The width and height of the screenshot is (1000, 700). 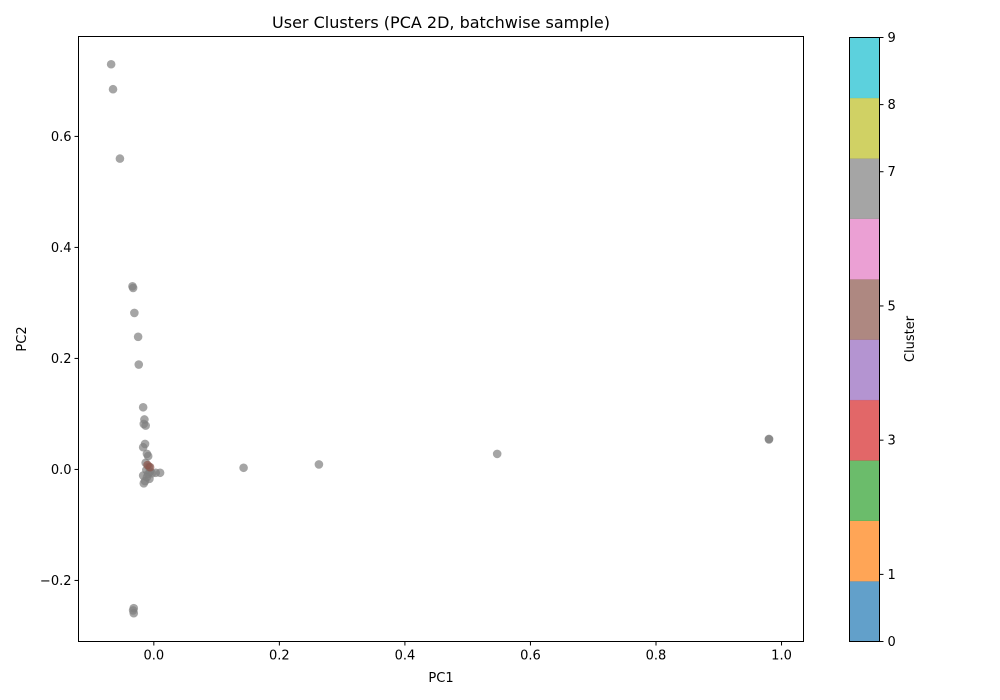 I want to click on x-tick-label: 1.0, so click(x=781, y=656).